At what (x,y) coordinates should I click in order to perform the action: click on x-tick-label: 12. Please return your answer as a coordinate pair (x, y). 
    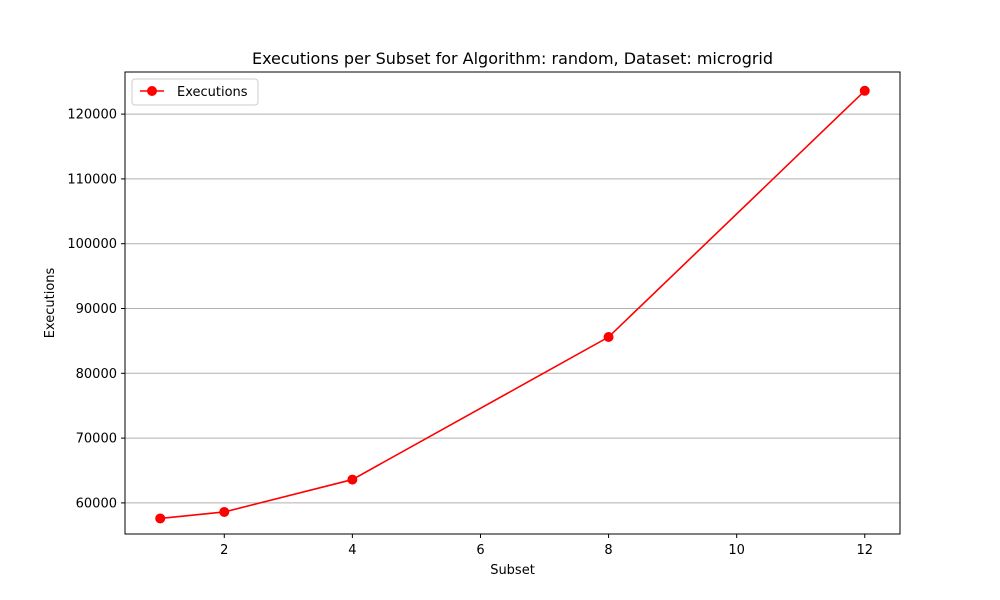
    Looking at the image, I should click on (864, 550).